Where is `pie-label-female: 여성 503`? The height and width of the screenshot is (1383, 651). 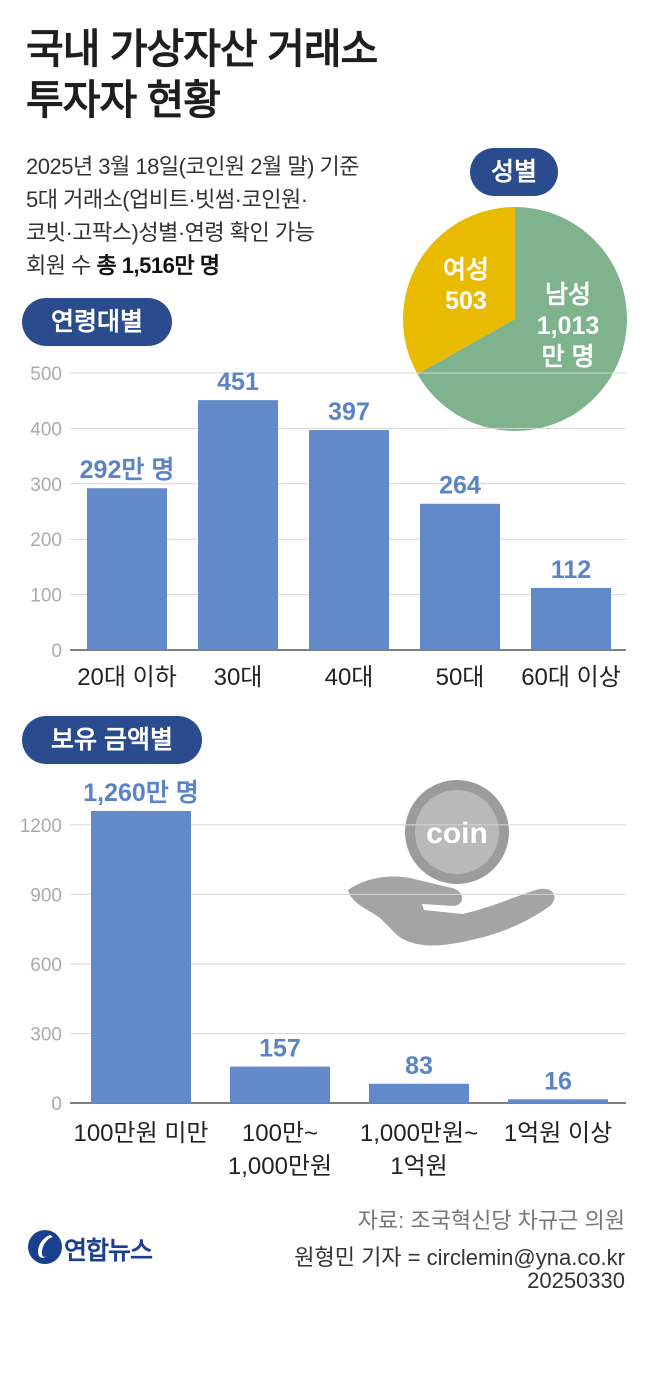 pie-label-female: 여성 503 is located at coordinates (466, 286).